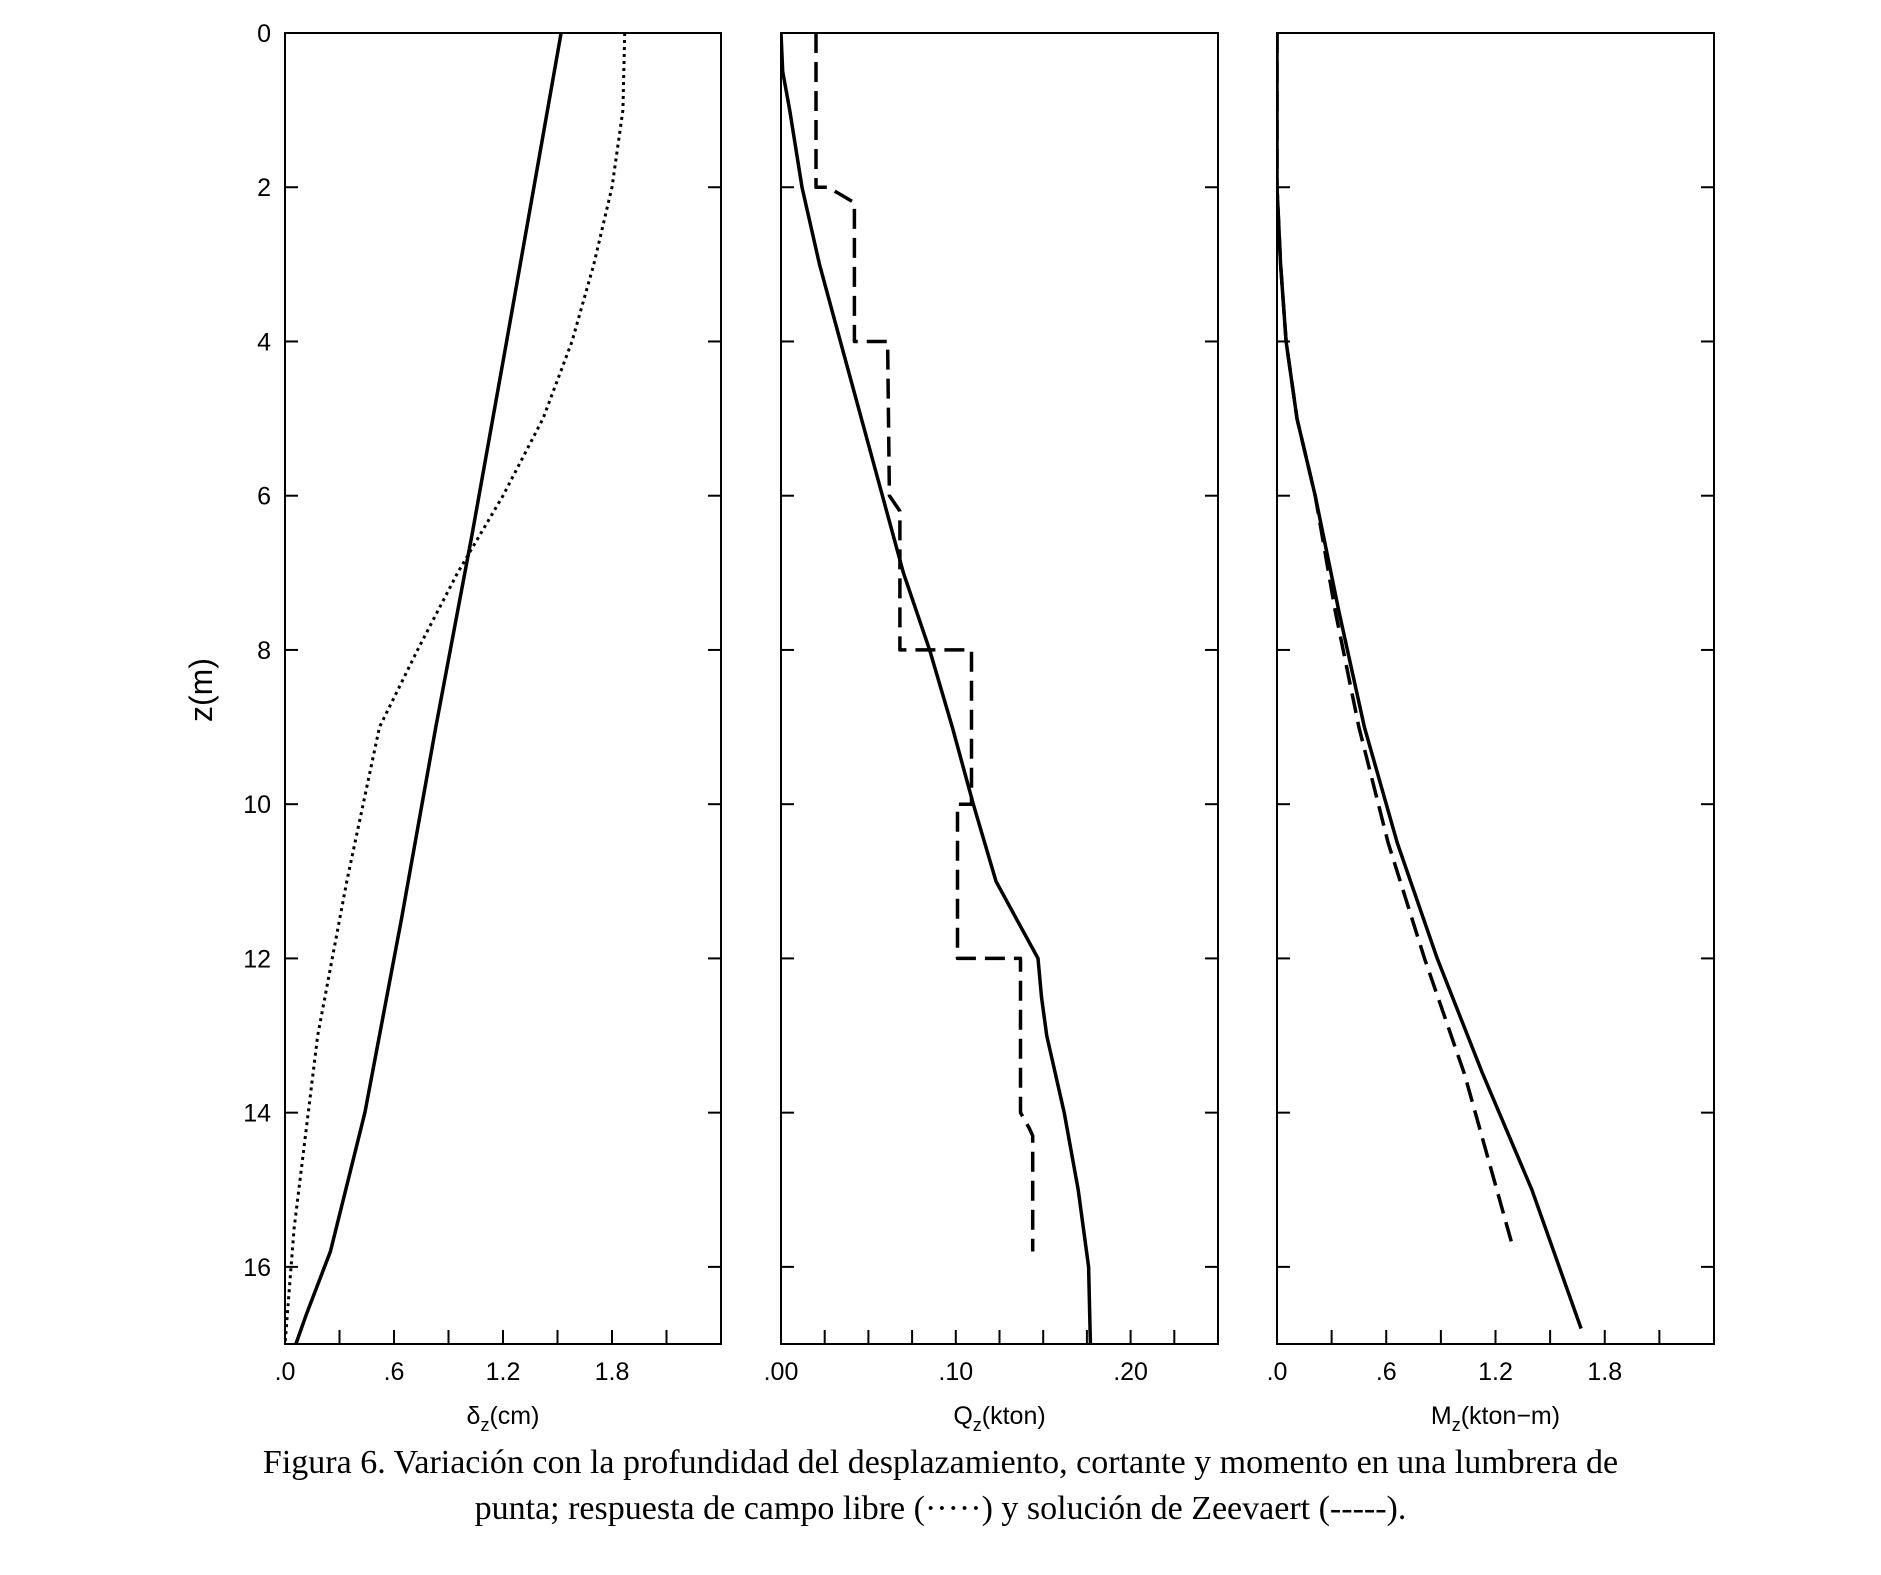  I want to click on moment-x-tick-label: 1.2, so click(1495, 1372).